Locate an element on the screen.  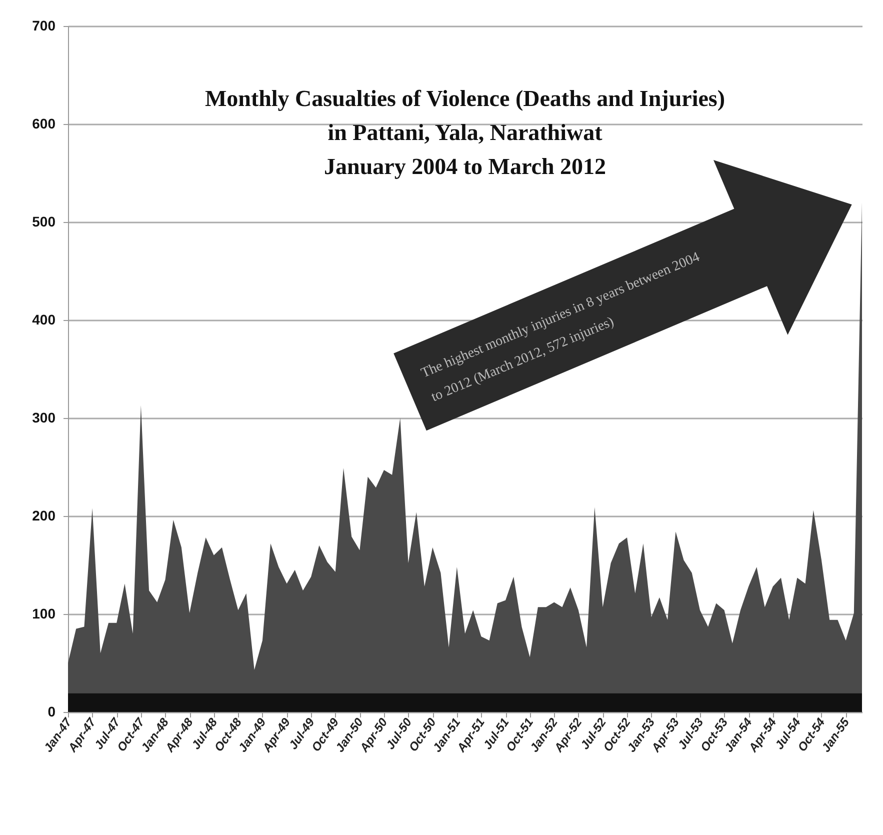
y-tick-label: 200 is located at coordinates (44, 516).